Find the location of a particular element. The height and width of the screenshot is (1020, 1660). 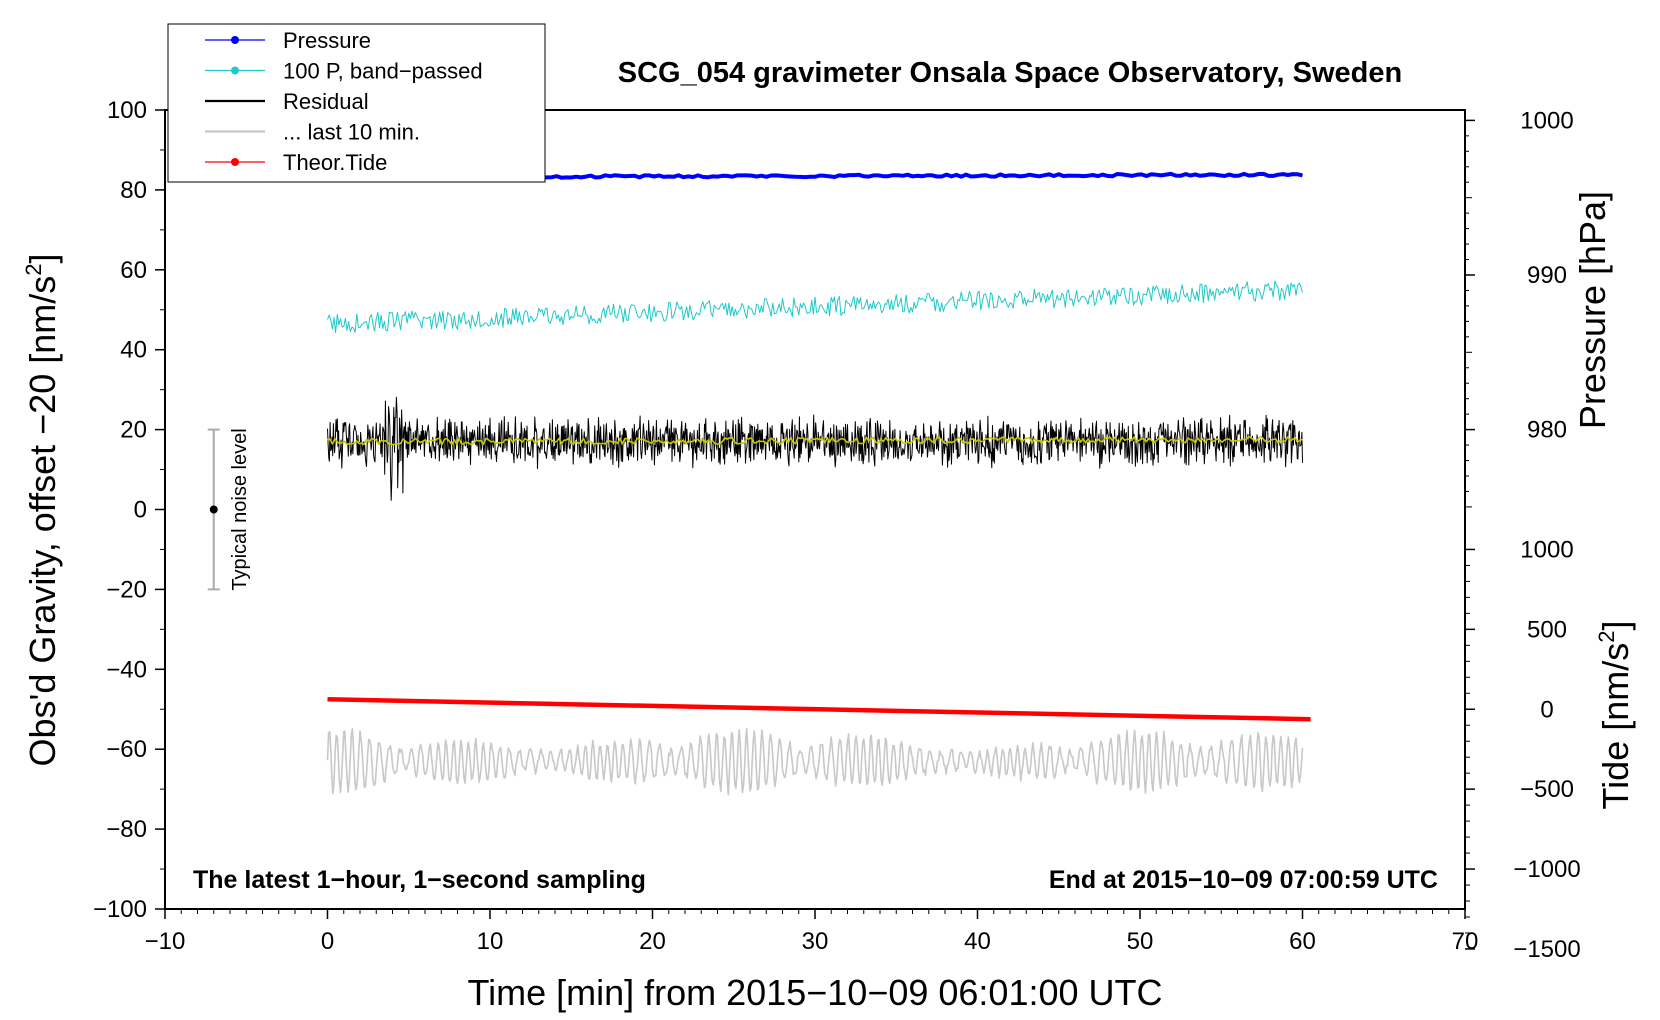

pressure-tick-label: 990 is located at coordinates (1547, 275).